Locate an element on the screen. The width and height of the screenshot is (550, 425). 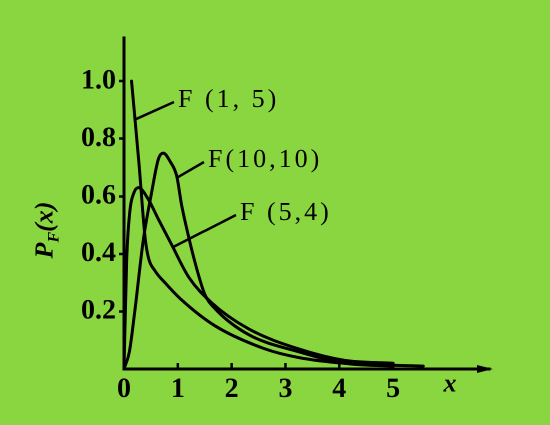
legend-label: F(10,10) is located at coordinates (265, 158).